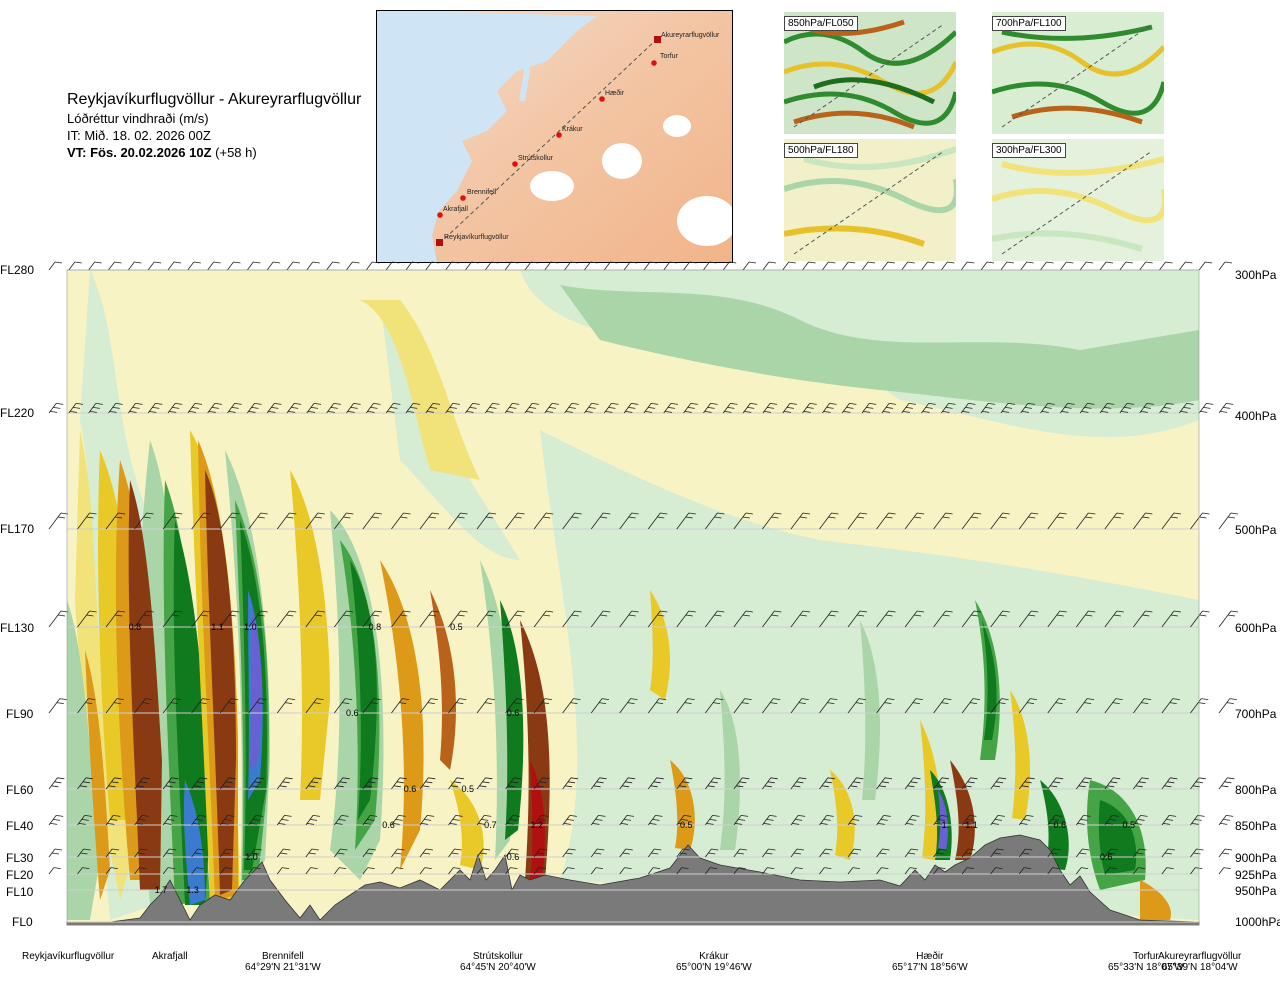 The image size is (1280, 981). What do you see at coordinates (1078, 200) in the screenshot?
I see `thumb-300hpa: 300hPa/FL300` at bounding box center [1078, 200].